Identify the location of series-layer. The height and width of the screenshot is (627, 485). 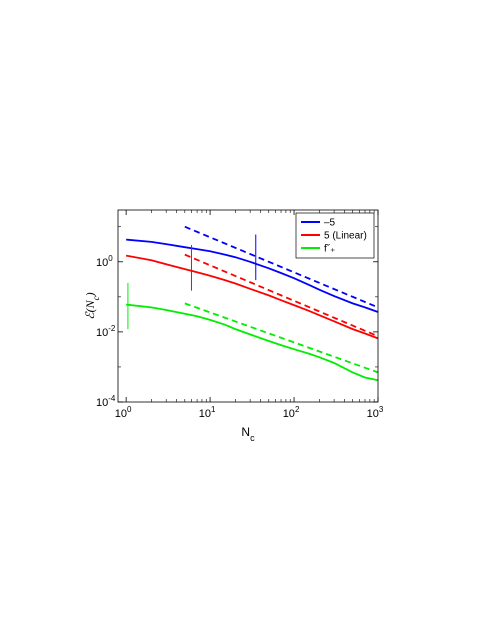
(252, 303).